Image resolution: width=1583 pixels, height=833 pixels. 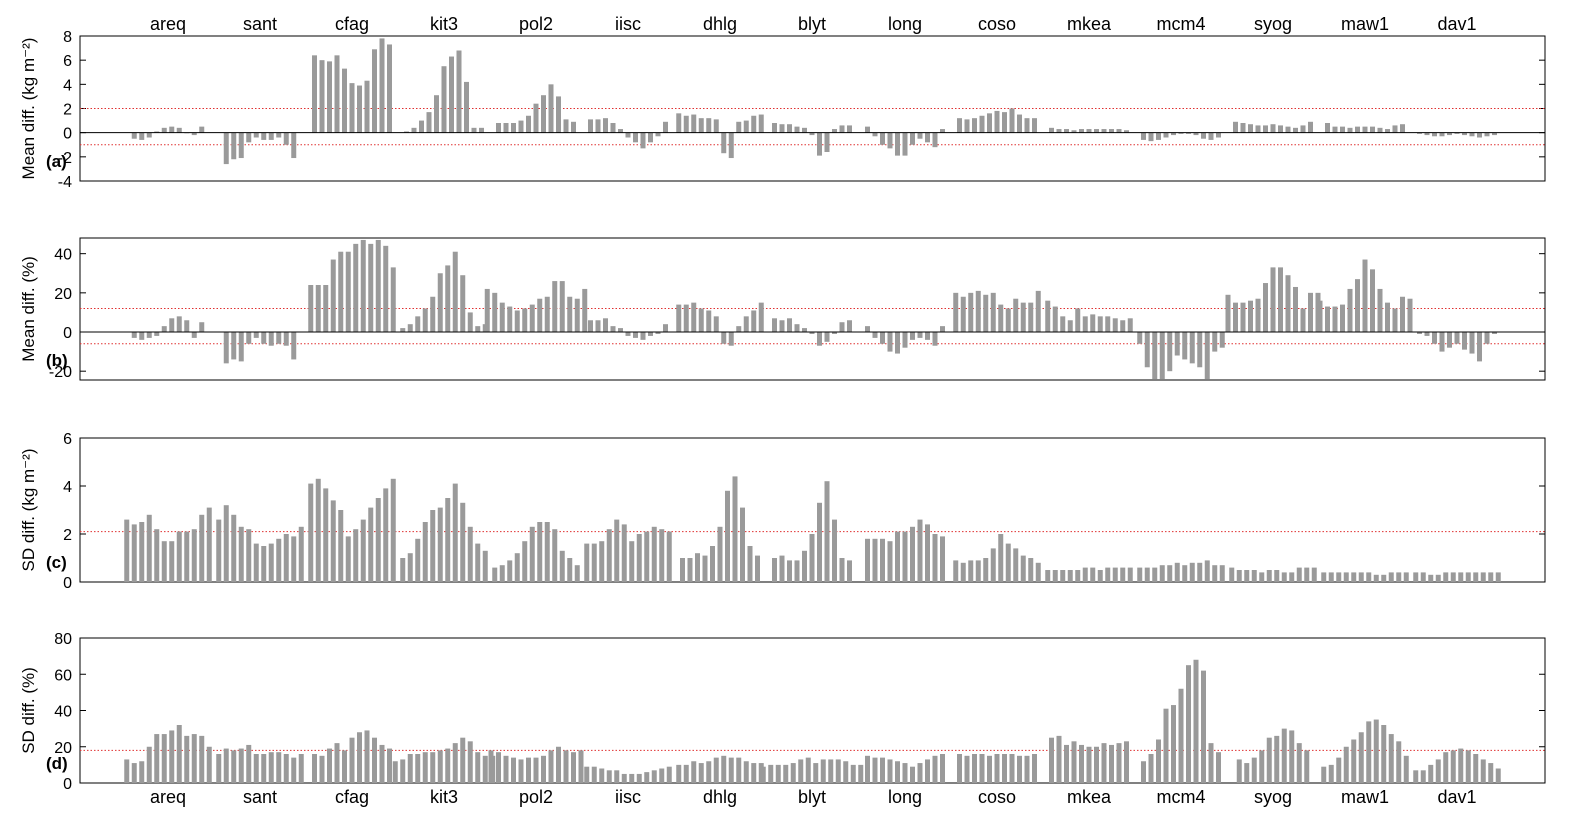 I want to click on site-label-bottom-pol2: pol2, so click(x=536, y=797).